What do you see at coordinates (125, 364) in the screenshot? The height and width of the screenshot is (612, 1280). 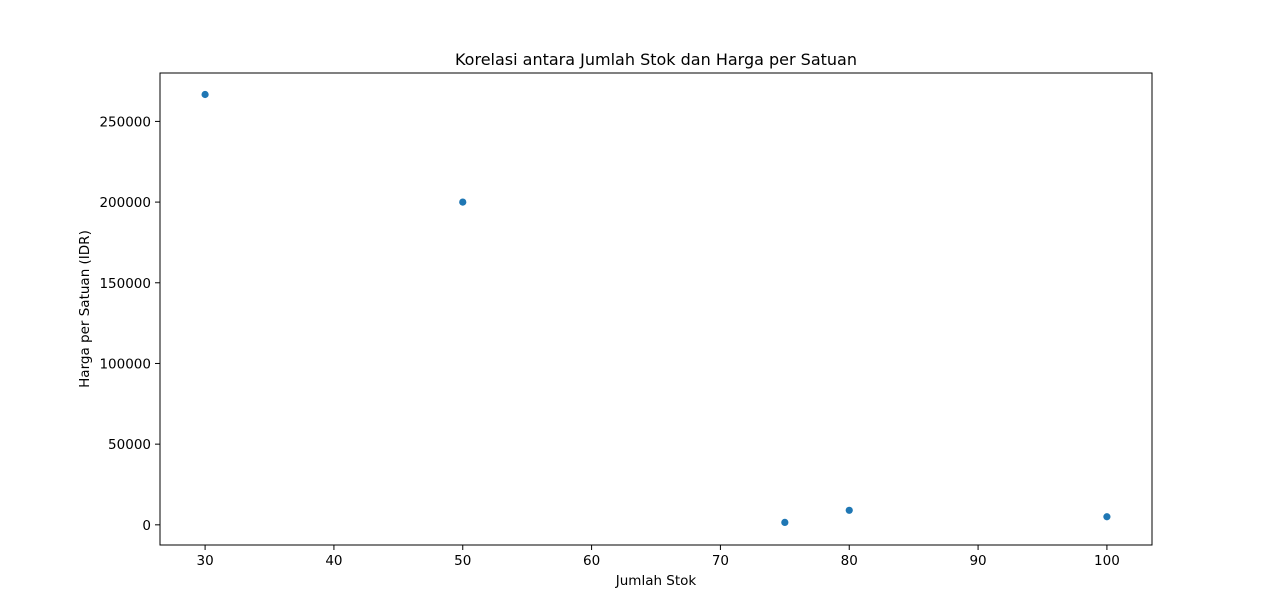 I see `y-tick-label: 100000` at bounding box center [125, 364].